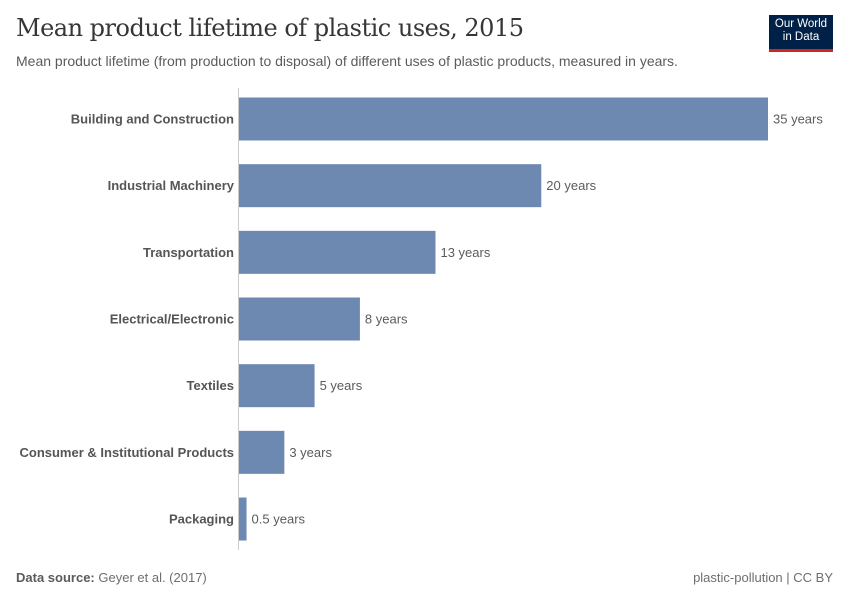 The width and height of the screenshot is (850, 600). What do you see at coordinates (201, 519) in the screenshot?
I see `category-label: Packaging` at bounding box center [201, 519].